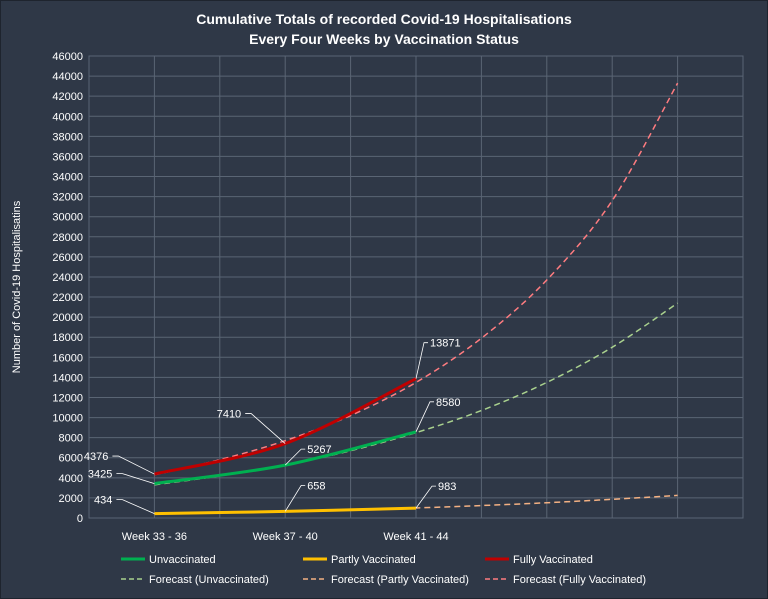 This screenshot has height=599, width=768. Describe the element at coordinates (384, 39) in the screenshot. I see `chart-title-line-2: Every Four Weeks by Vaccination Status` at that location.